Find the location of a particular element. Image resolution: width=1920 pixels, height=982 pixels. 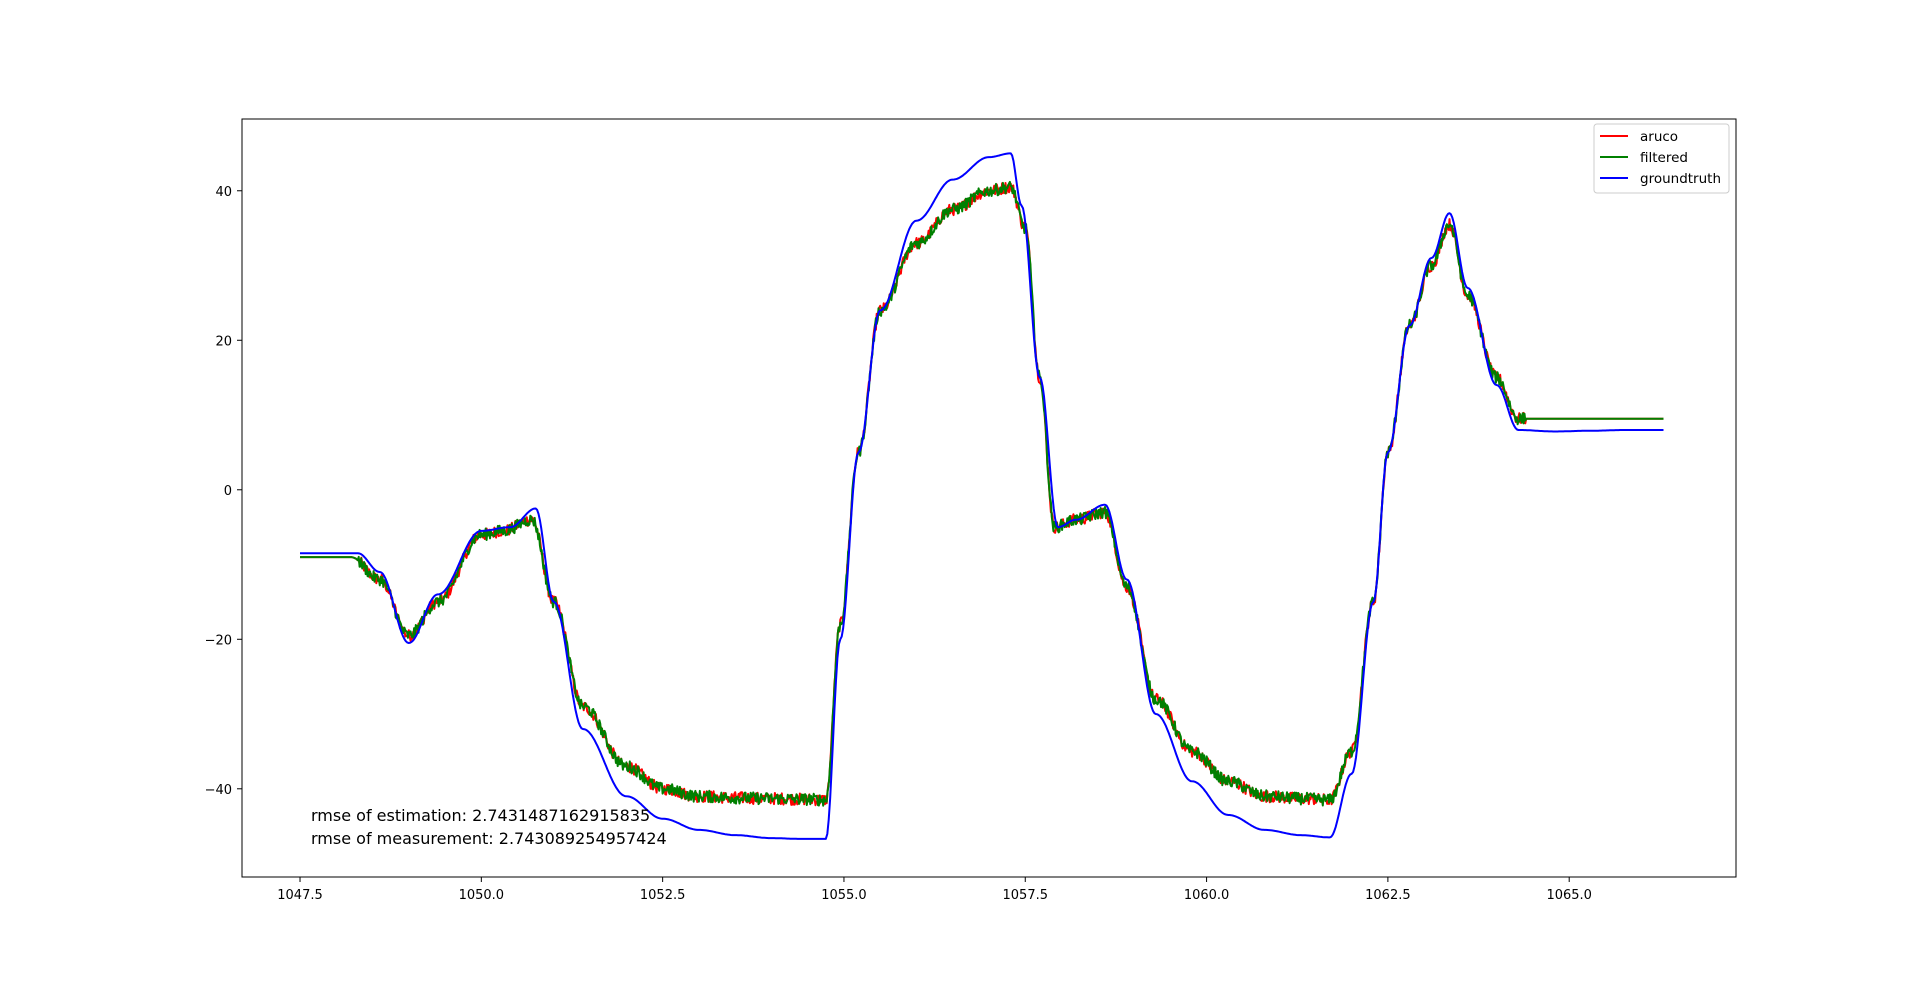

y-axis: 40 20 0 −20 −40 is located at coordinates (223, 491).